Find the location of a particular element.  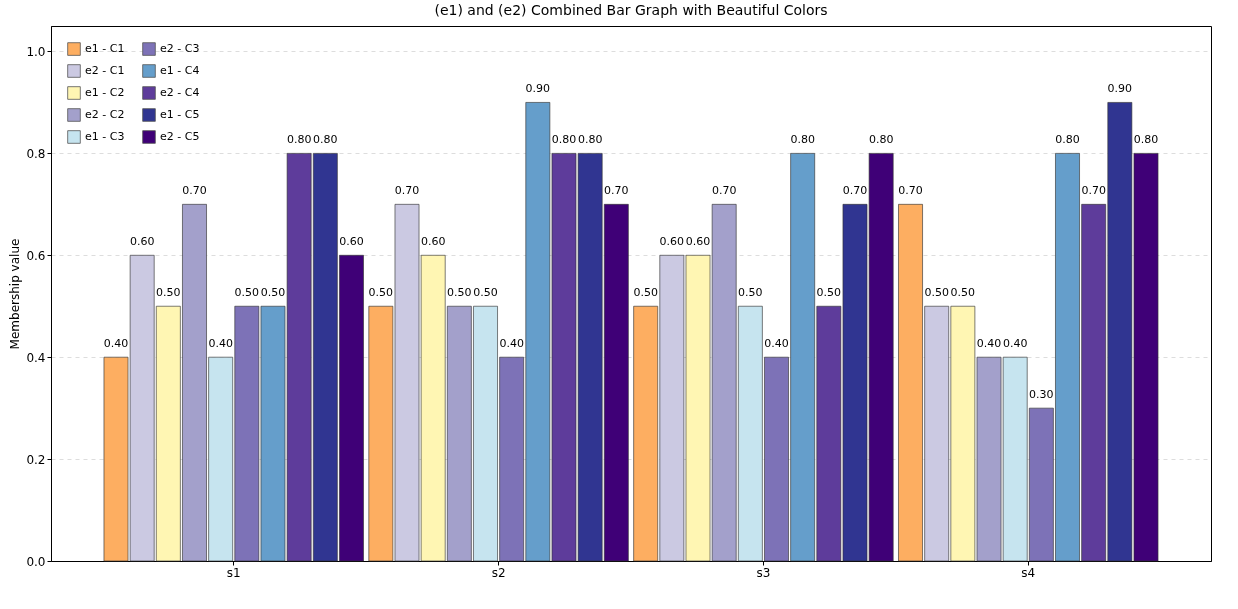

x-tick-label: s3 is located at coordinates (763, 572).